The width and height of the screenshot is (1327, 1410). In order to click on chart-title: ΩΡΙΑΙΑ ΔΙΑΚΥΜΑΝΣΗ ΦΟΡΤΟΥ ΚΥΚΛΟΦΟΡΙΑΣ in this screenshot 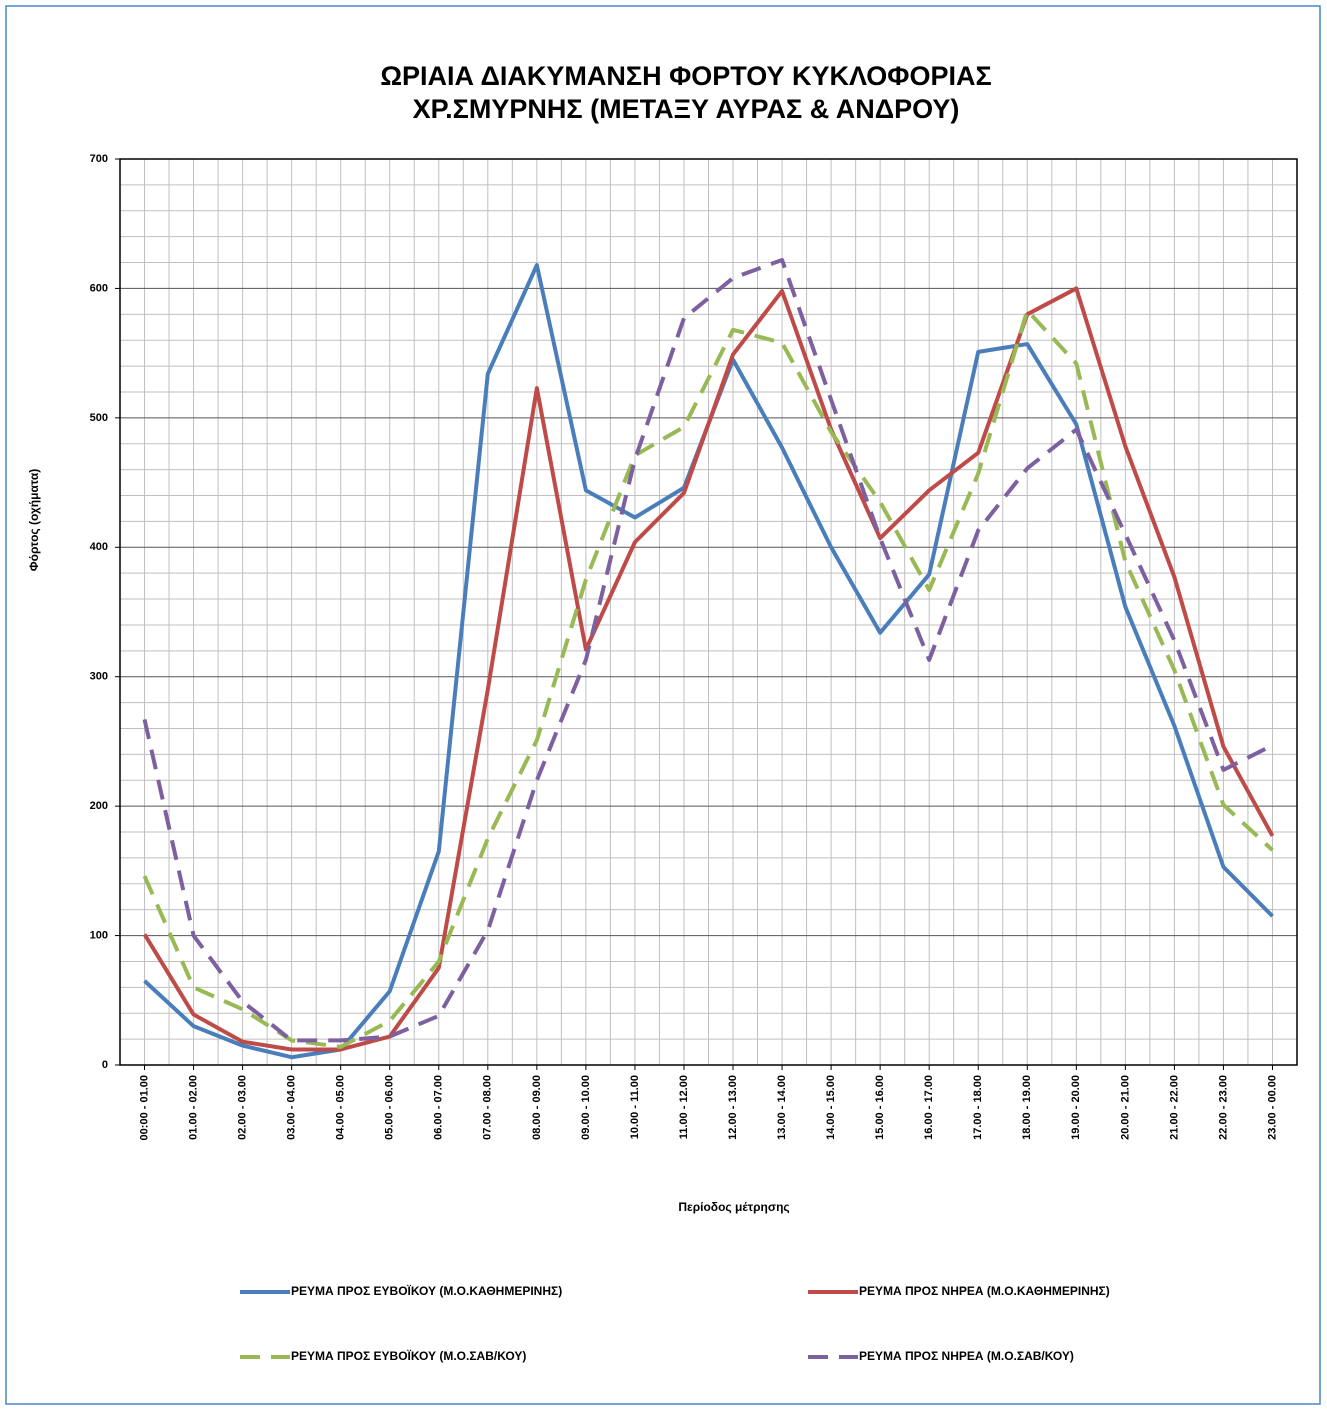, I will do `click(685, 76)`.